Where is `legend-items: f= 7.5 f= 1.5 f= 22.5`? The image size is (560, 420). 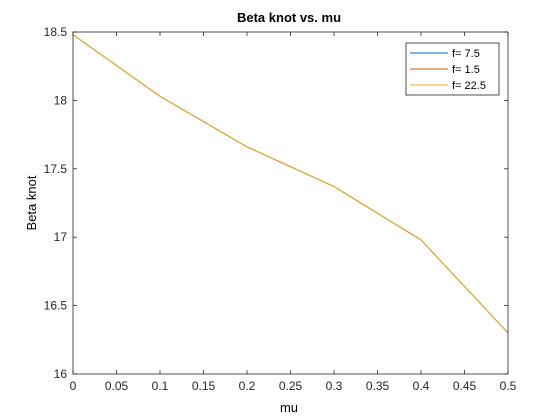
legend-items: f= 7.5 f= 1.5 f= 22.5 is located at coordinates (448, 70).